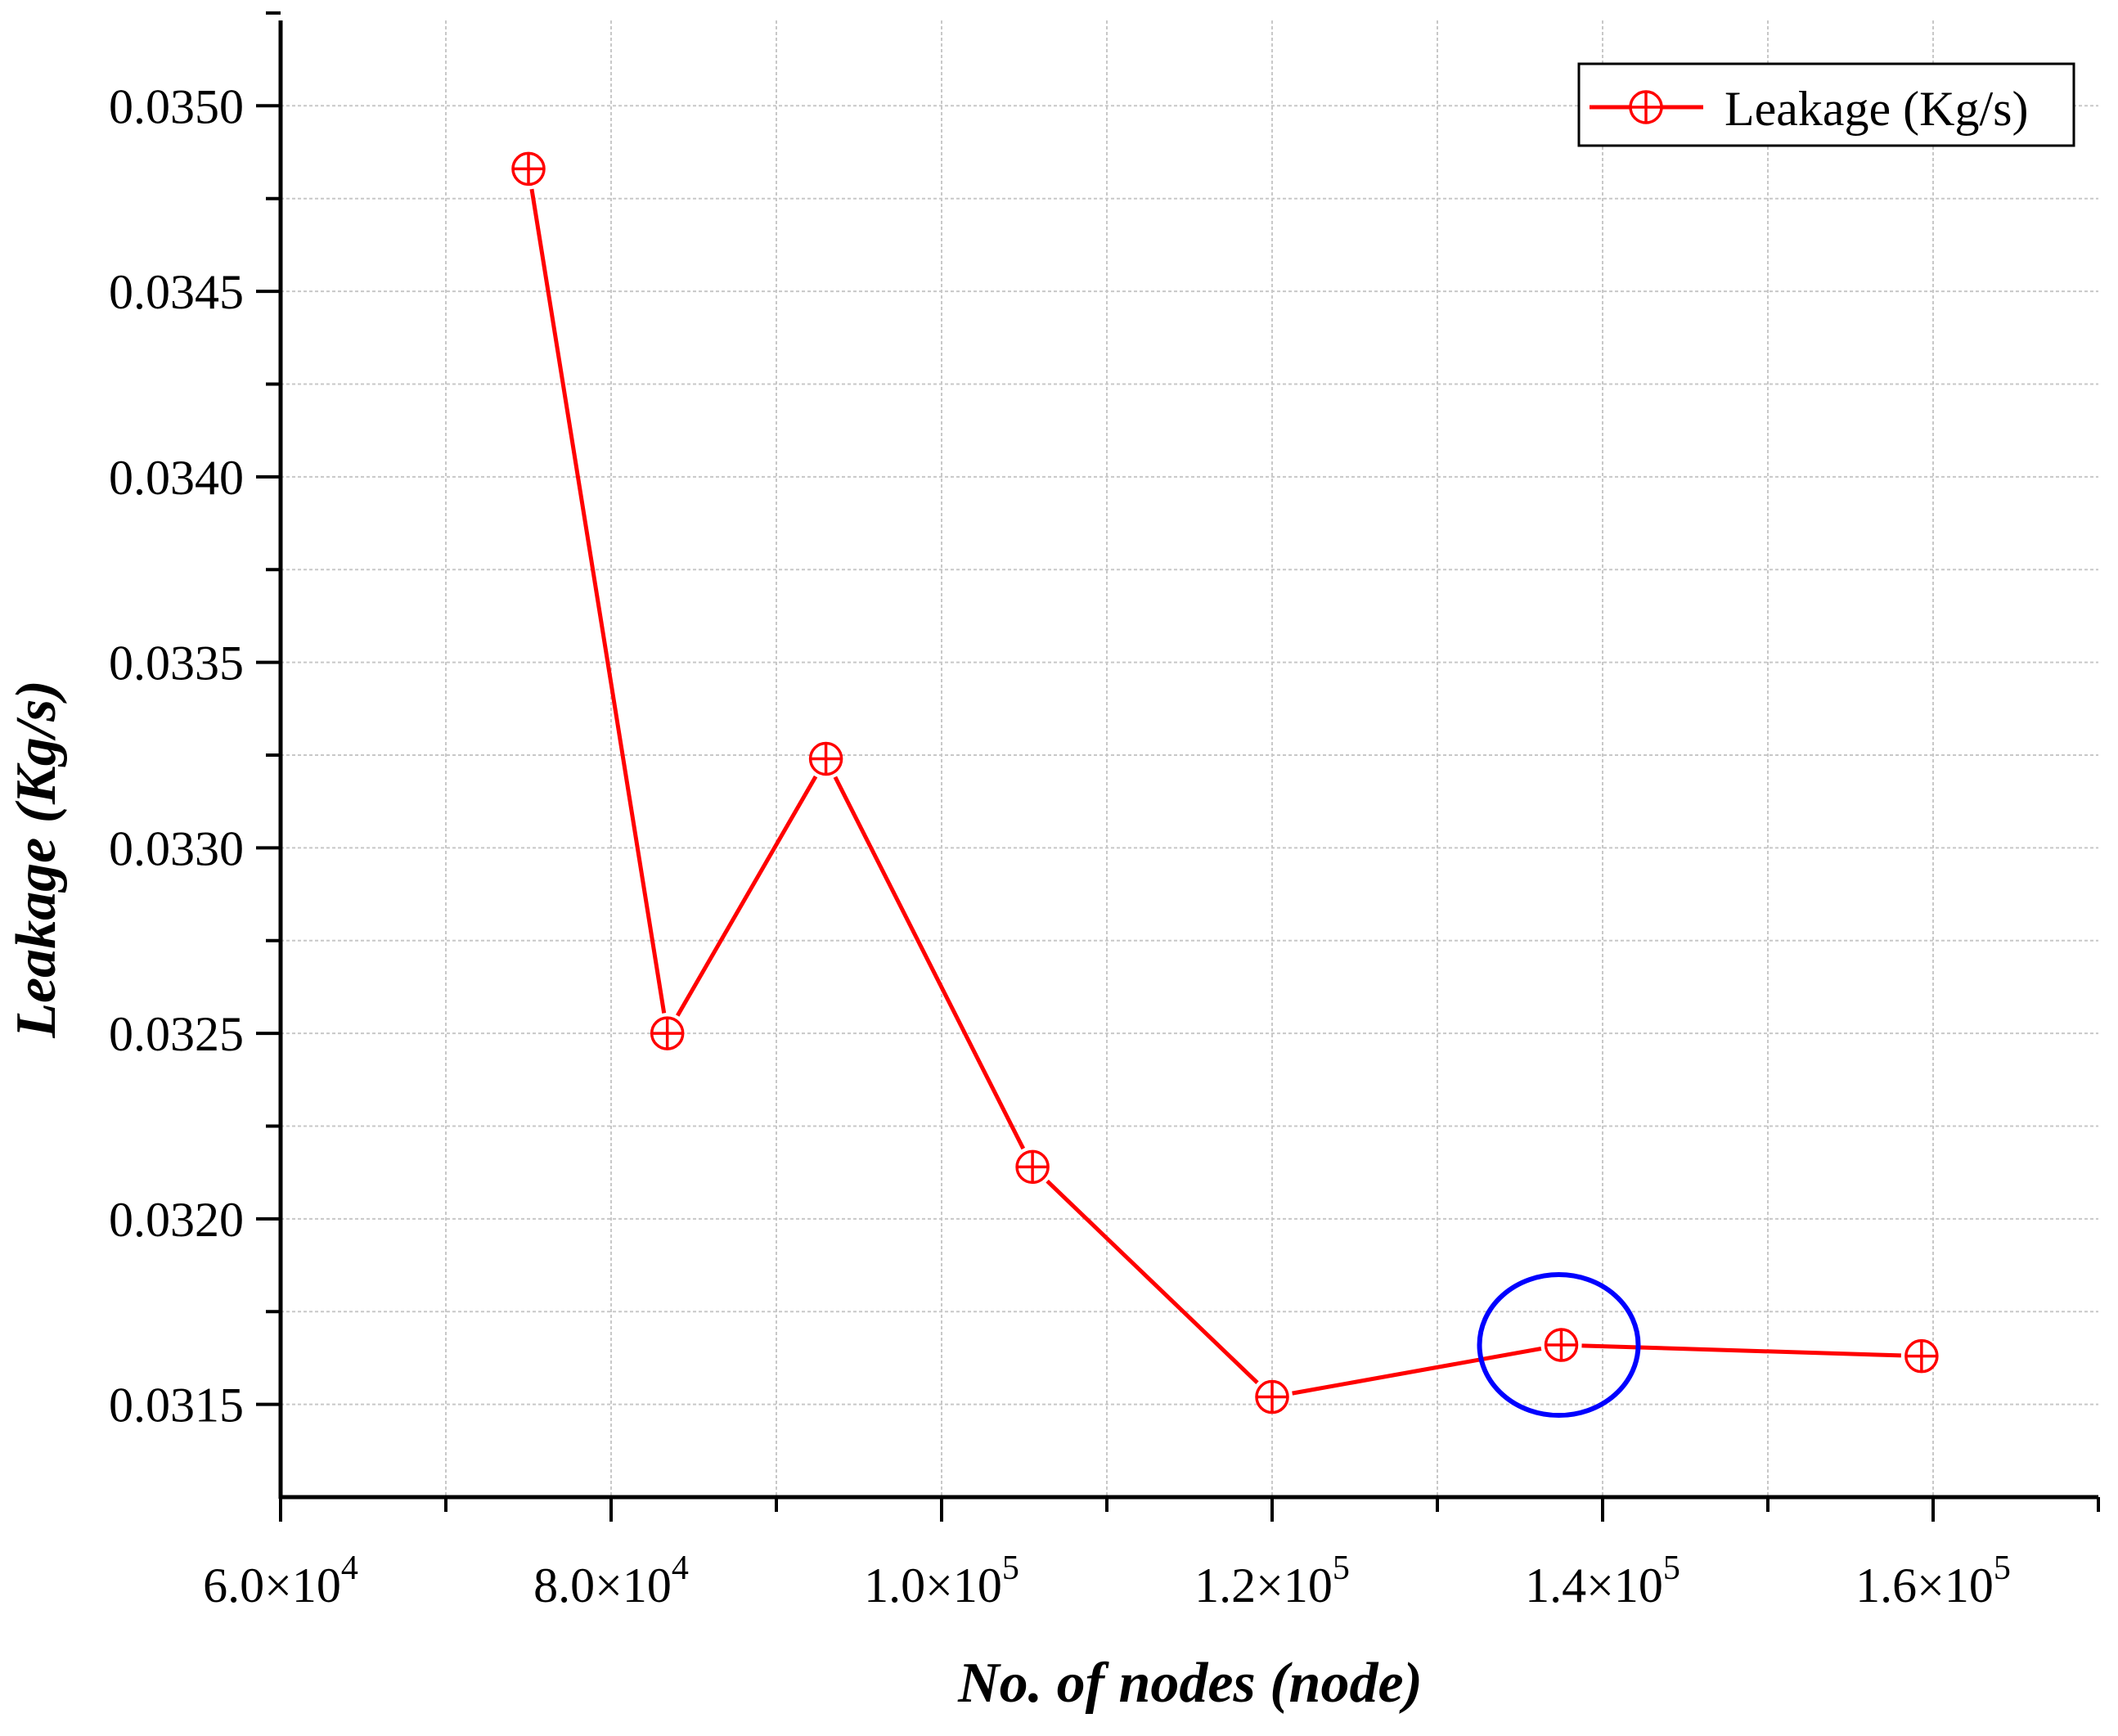 The width and height of the screenshot is (2118, 1736). I want to click on x-tick-label: 6.0×10⁴, so click(280, 1580).